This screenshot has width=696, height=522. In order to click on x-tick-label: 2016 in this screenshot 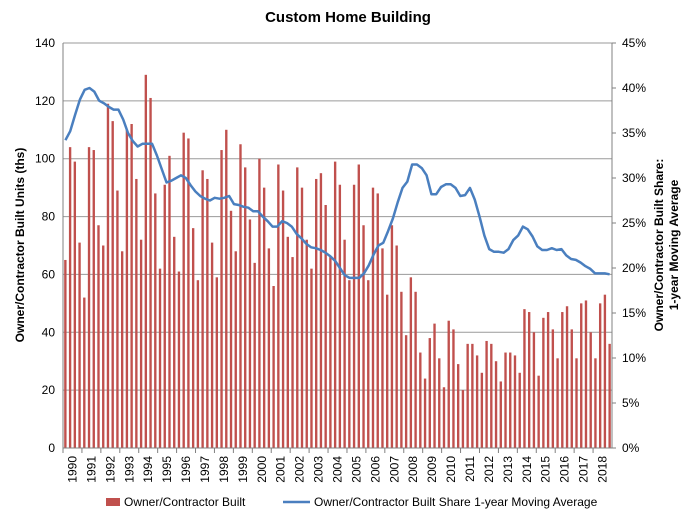, I will do `click(565, 469)`.